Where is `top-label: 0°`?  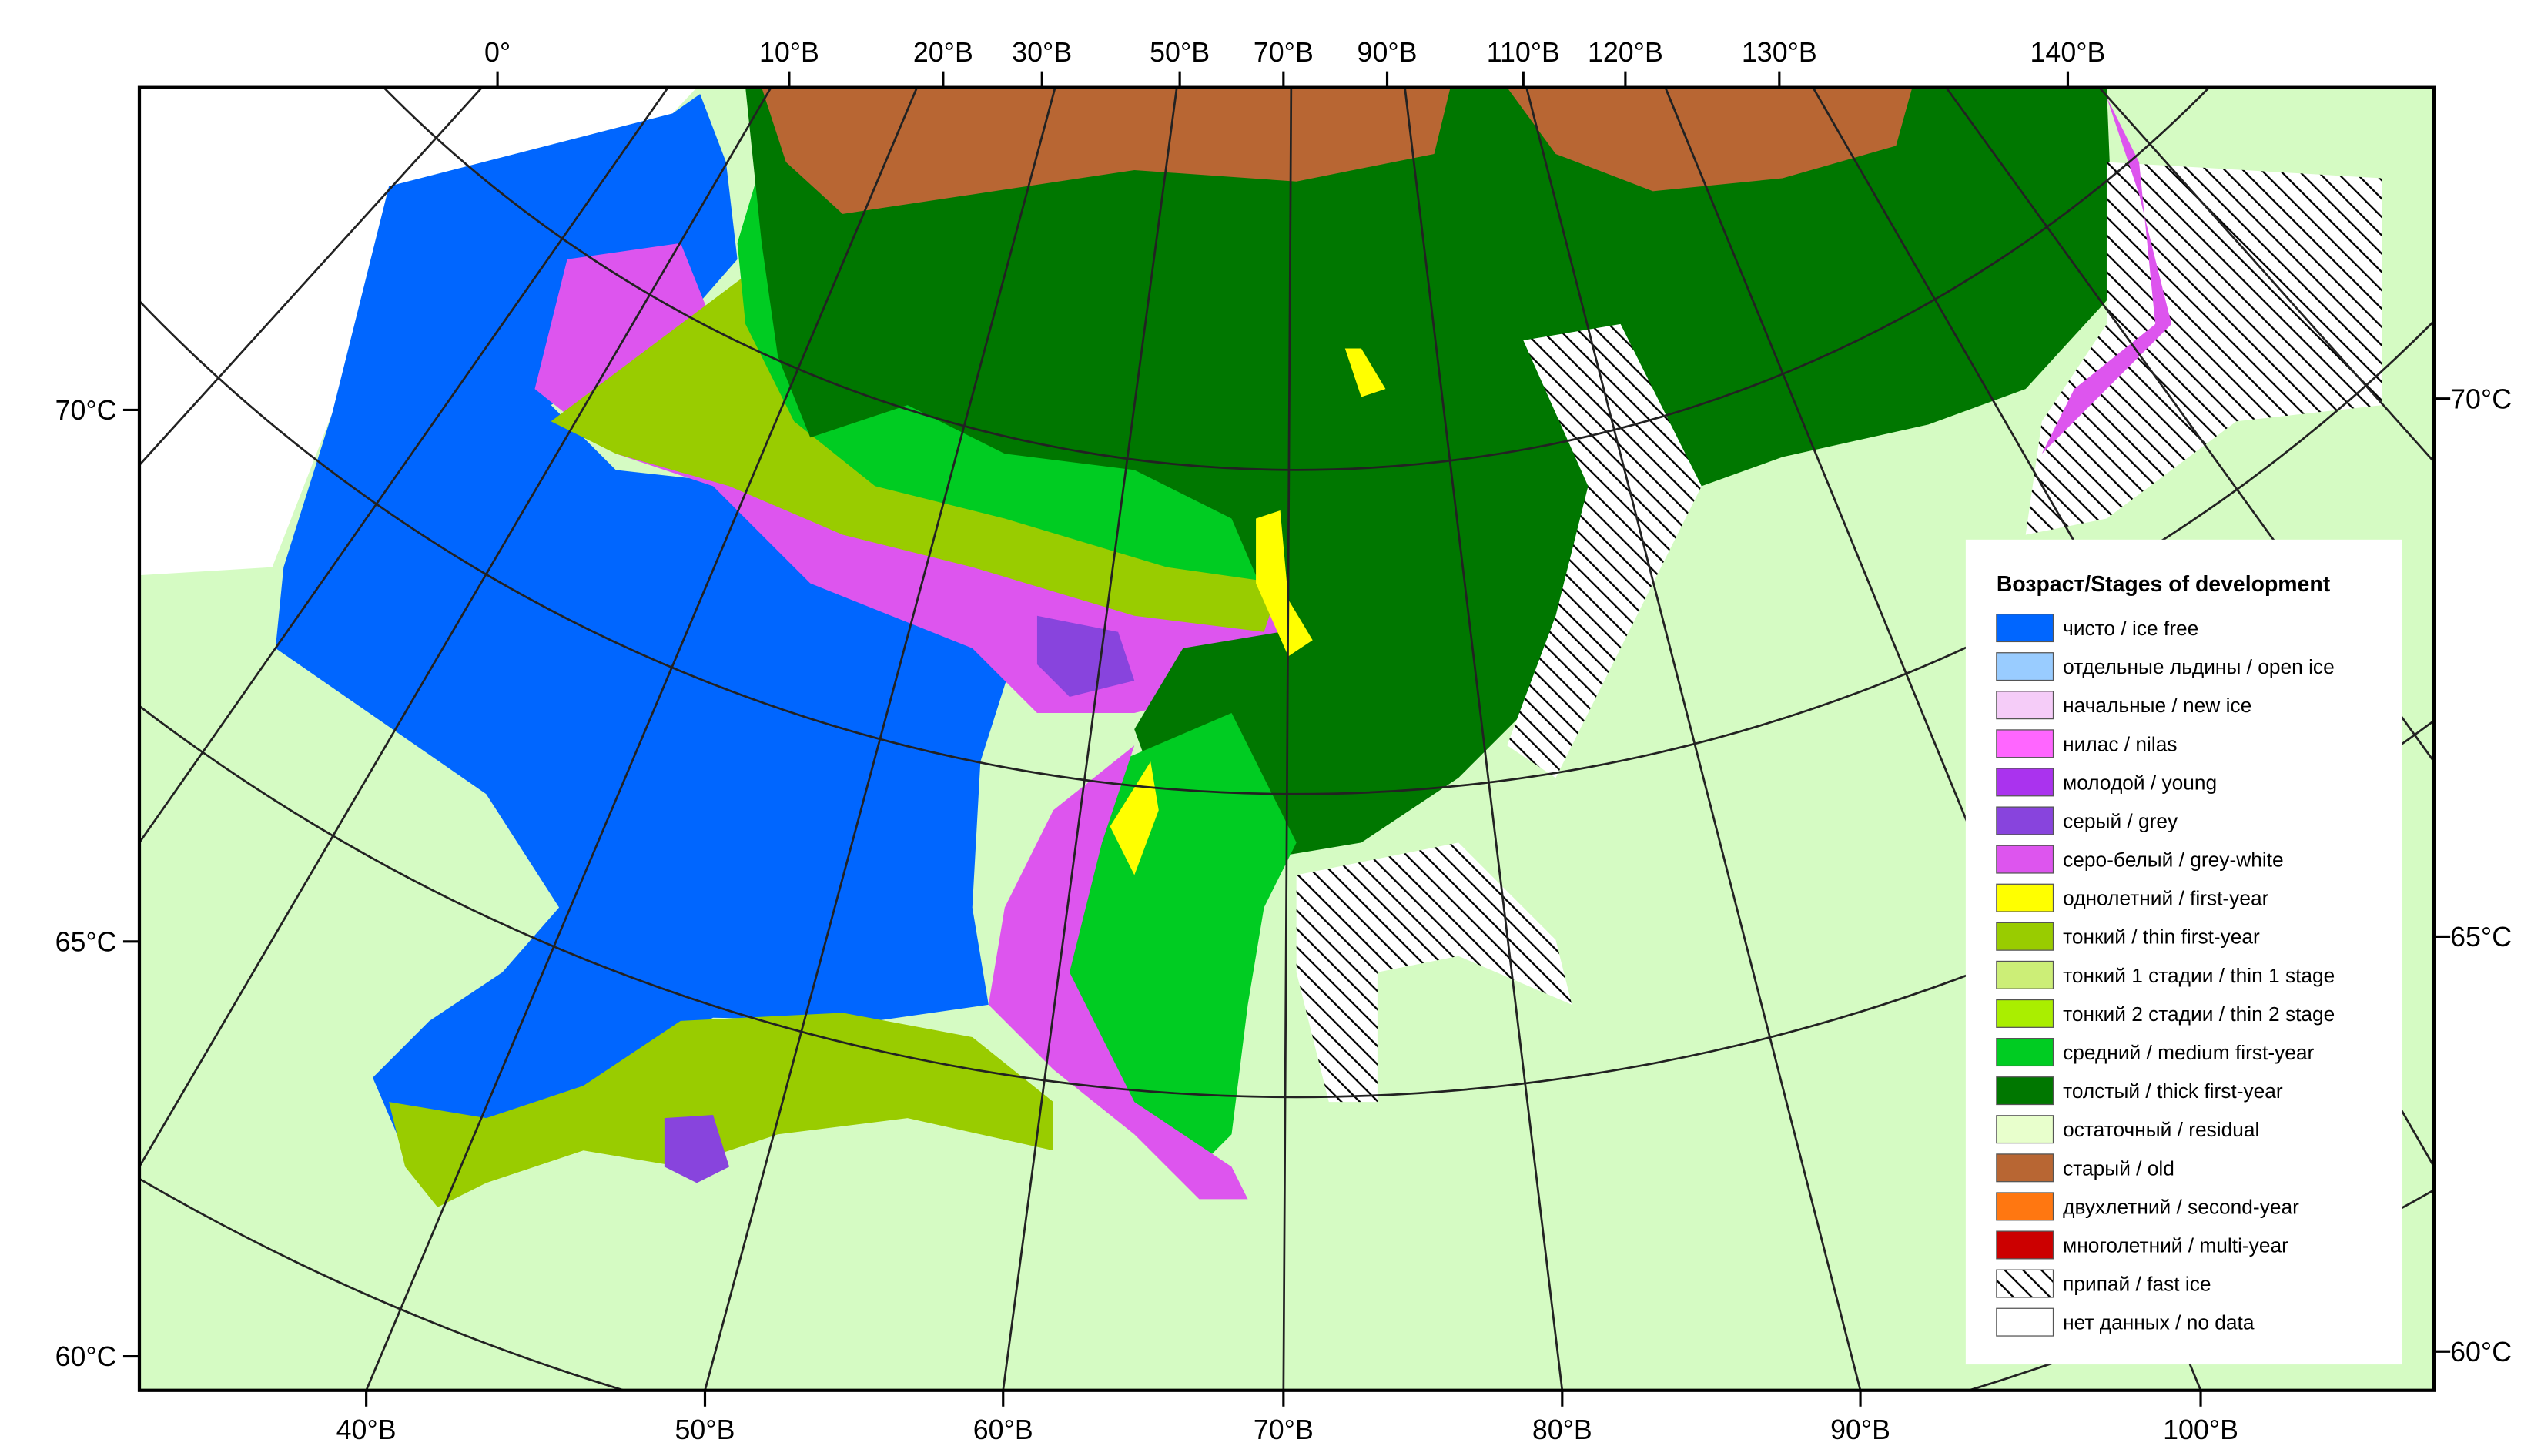
top-label: 0° is located at coordinates (497, 53).